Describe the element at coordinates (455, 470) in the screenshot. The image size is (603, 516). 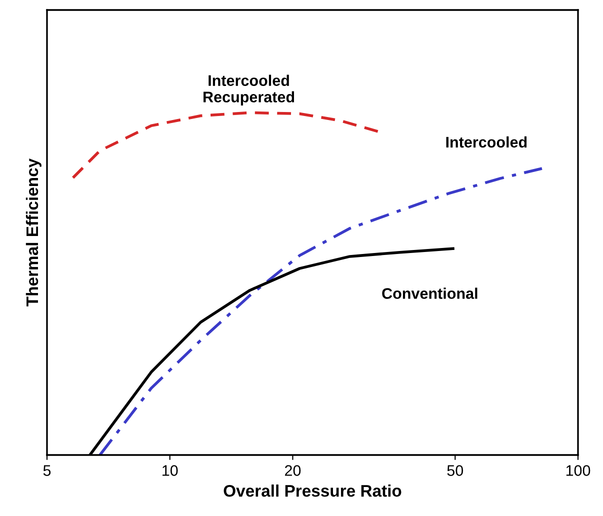
I see `x-tick-label: 50` at that location.